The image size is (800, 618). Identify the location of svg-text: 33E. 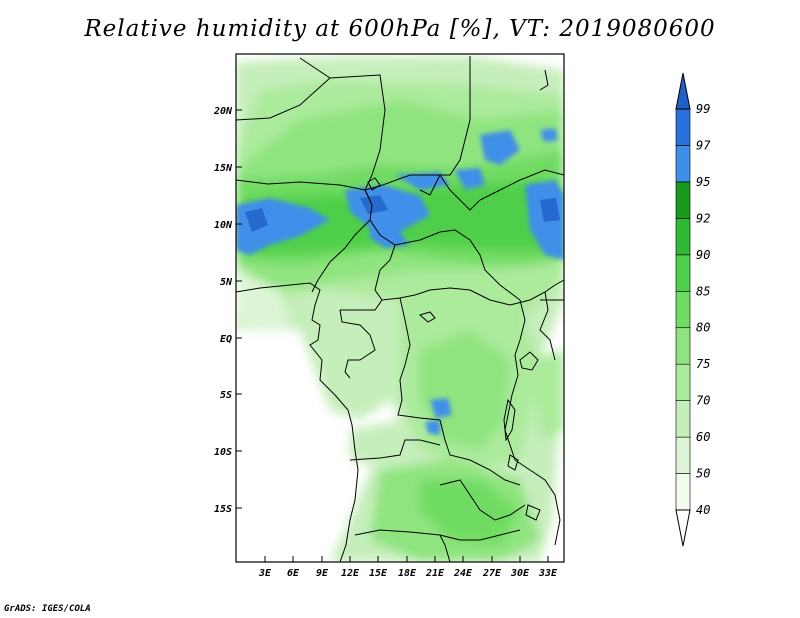
(548, 573).